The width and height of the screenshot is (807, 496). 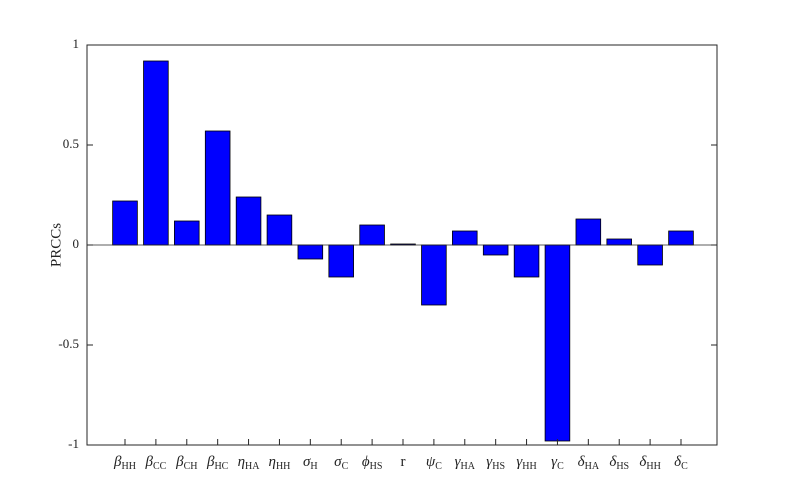 I want to click on x-tick-label: ηHH, so click(x=279, y=463).